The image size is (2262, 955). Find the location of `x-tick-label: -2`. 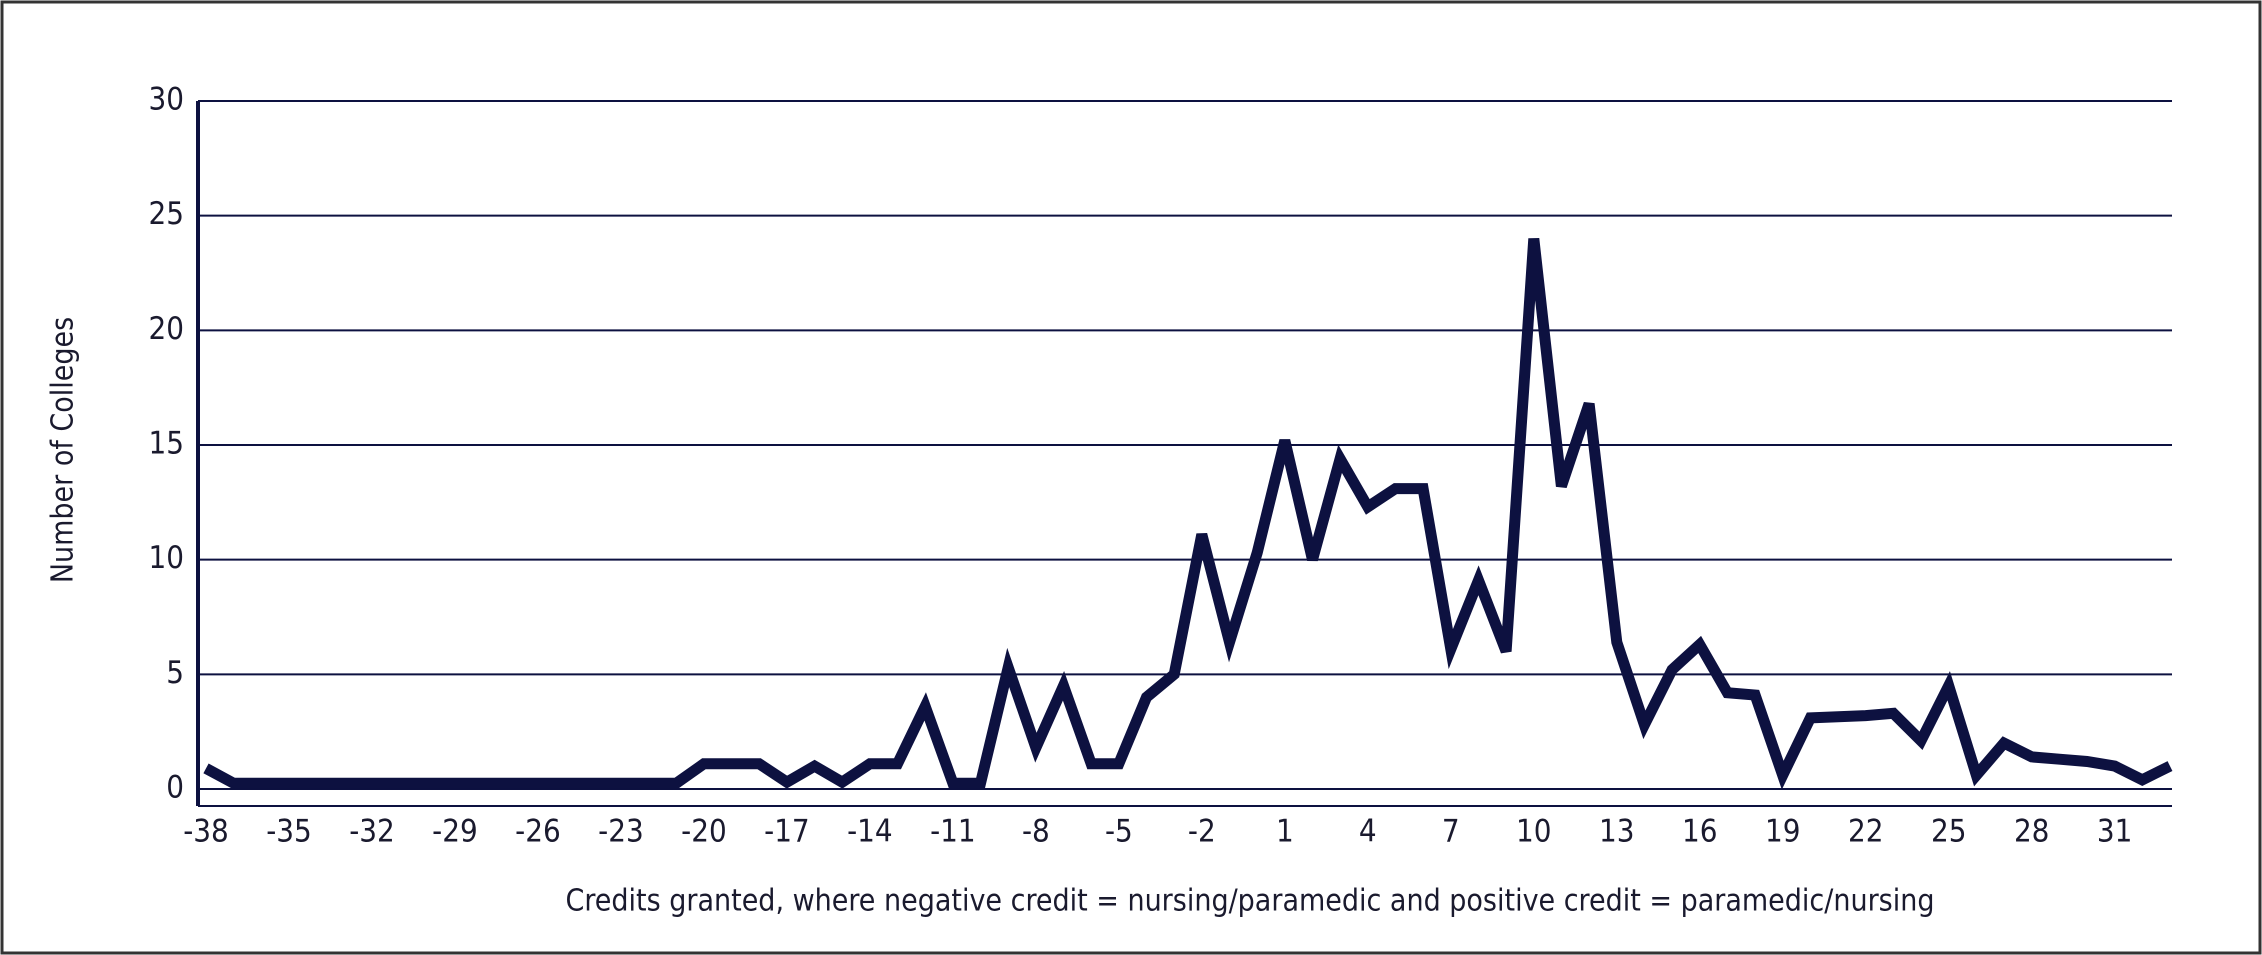

x-tick-label: -2 is located at coordinates (1202, 832).